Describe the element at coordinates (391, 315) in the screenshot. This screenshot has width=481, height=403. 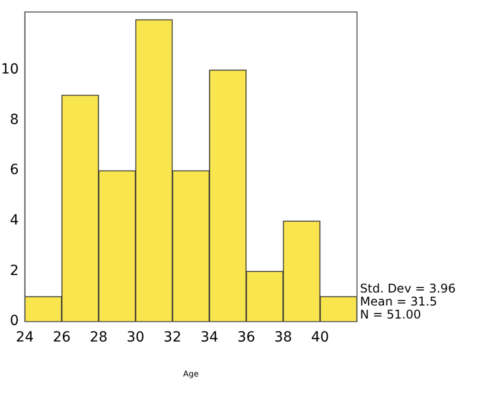
I see `text: N = 51.00` at that location.